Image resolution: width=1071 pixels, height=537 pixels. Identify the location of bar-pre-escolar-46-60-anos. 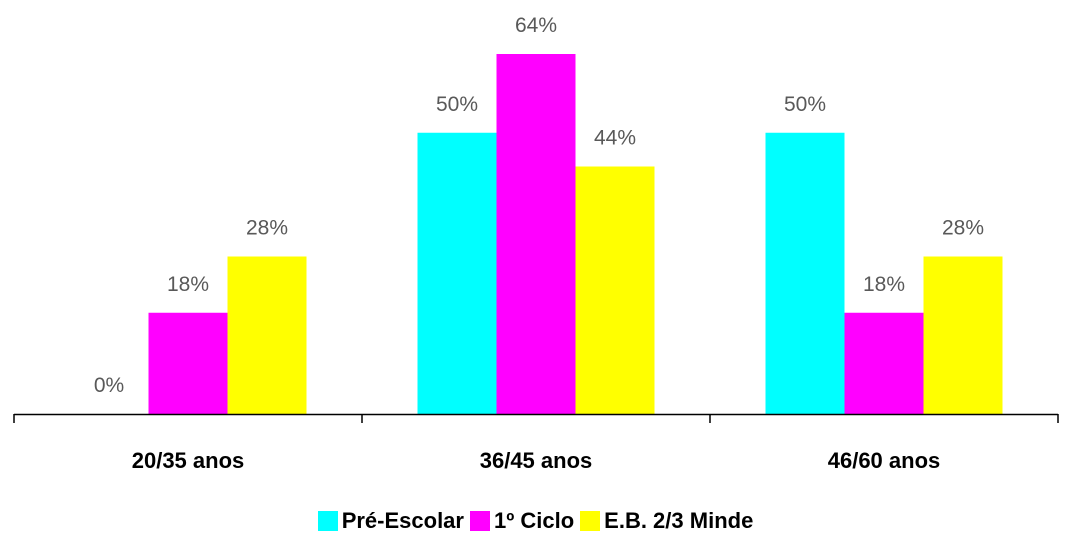
(805, 273).